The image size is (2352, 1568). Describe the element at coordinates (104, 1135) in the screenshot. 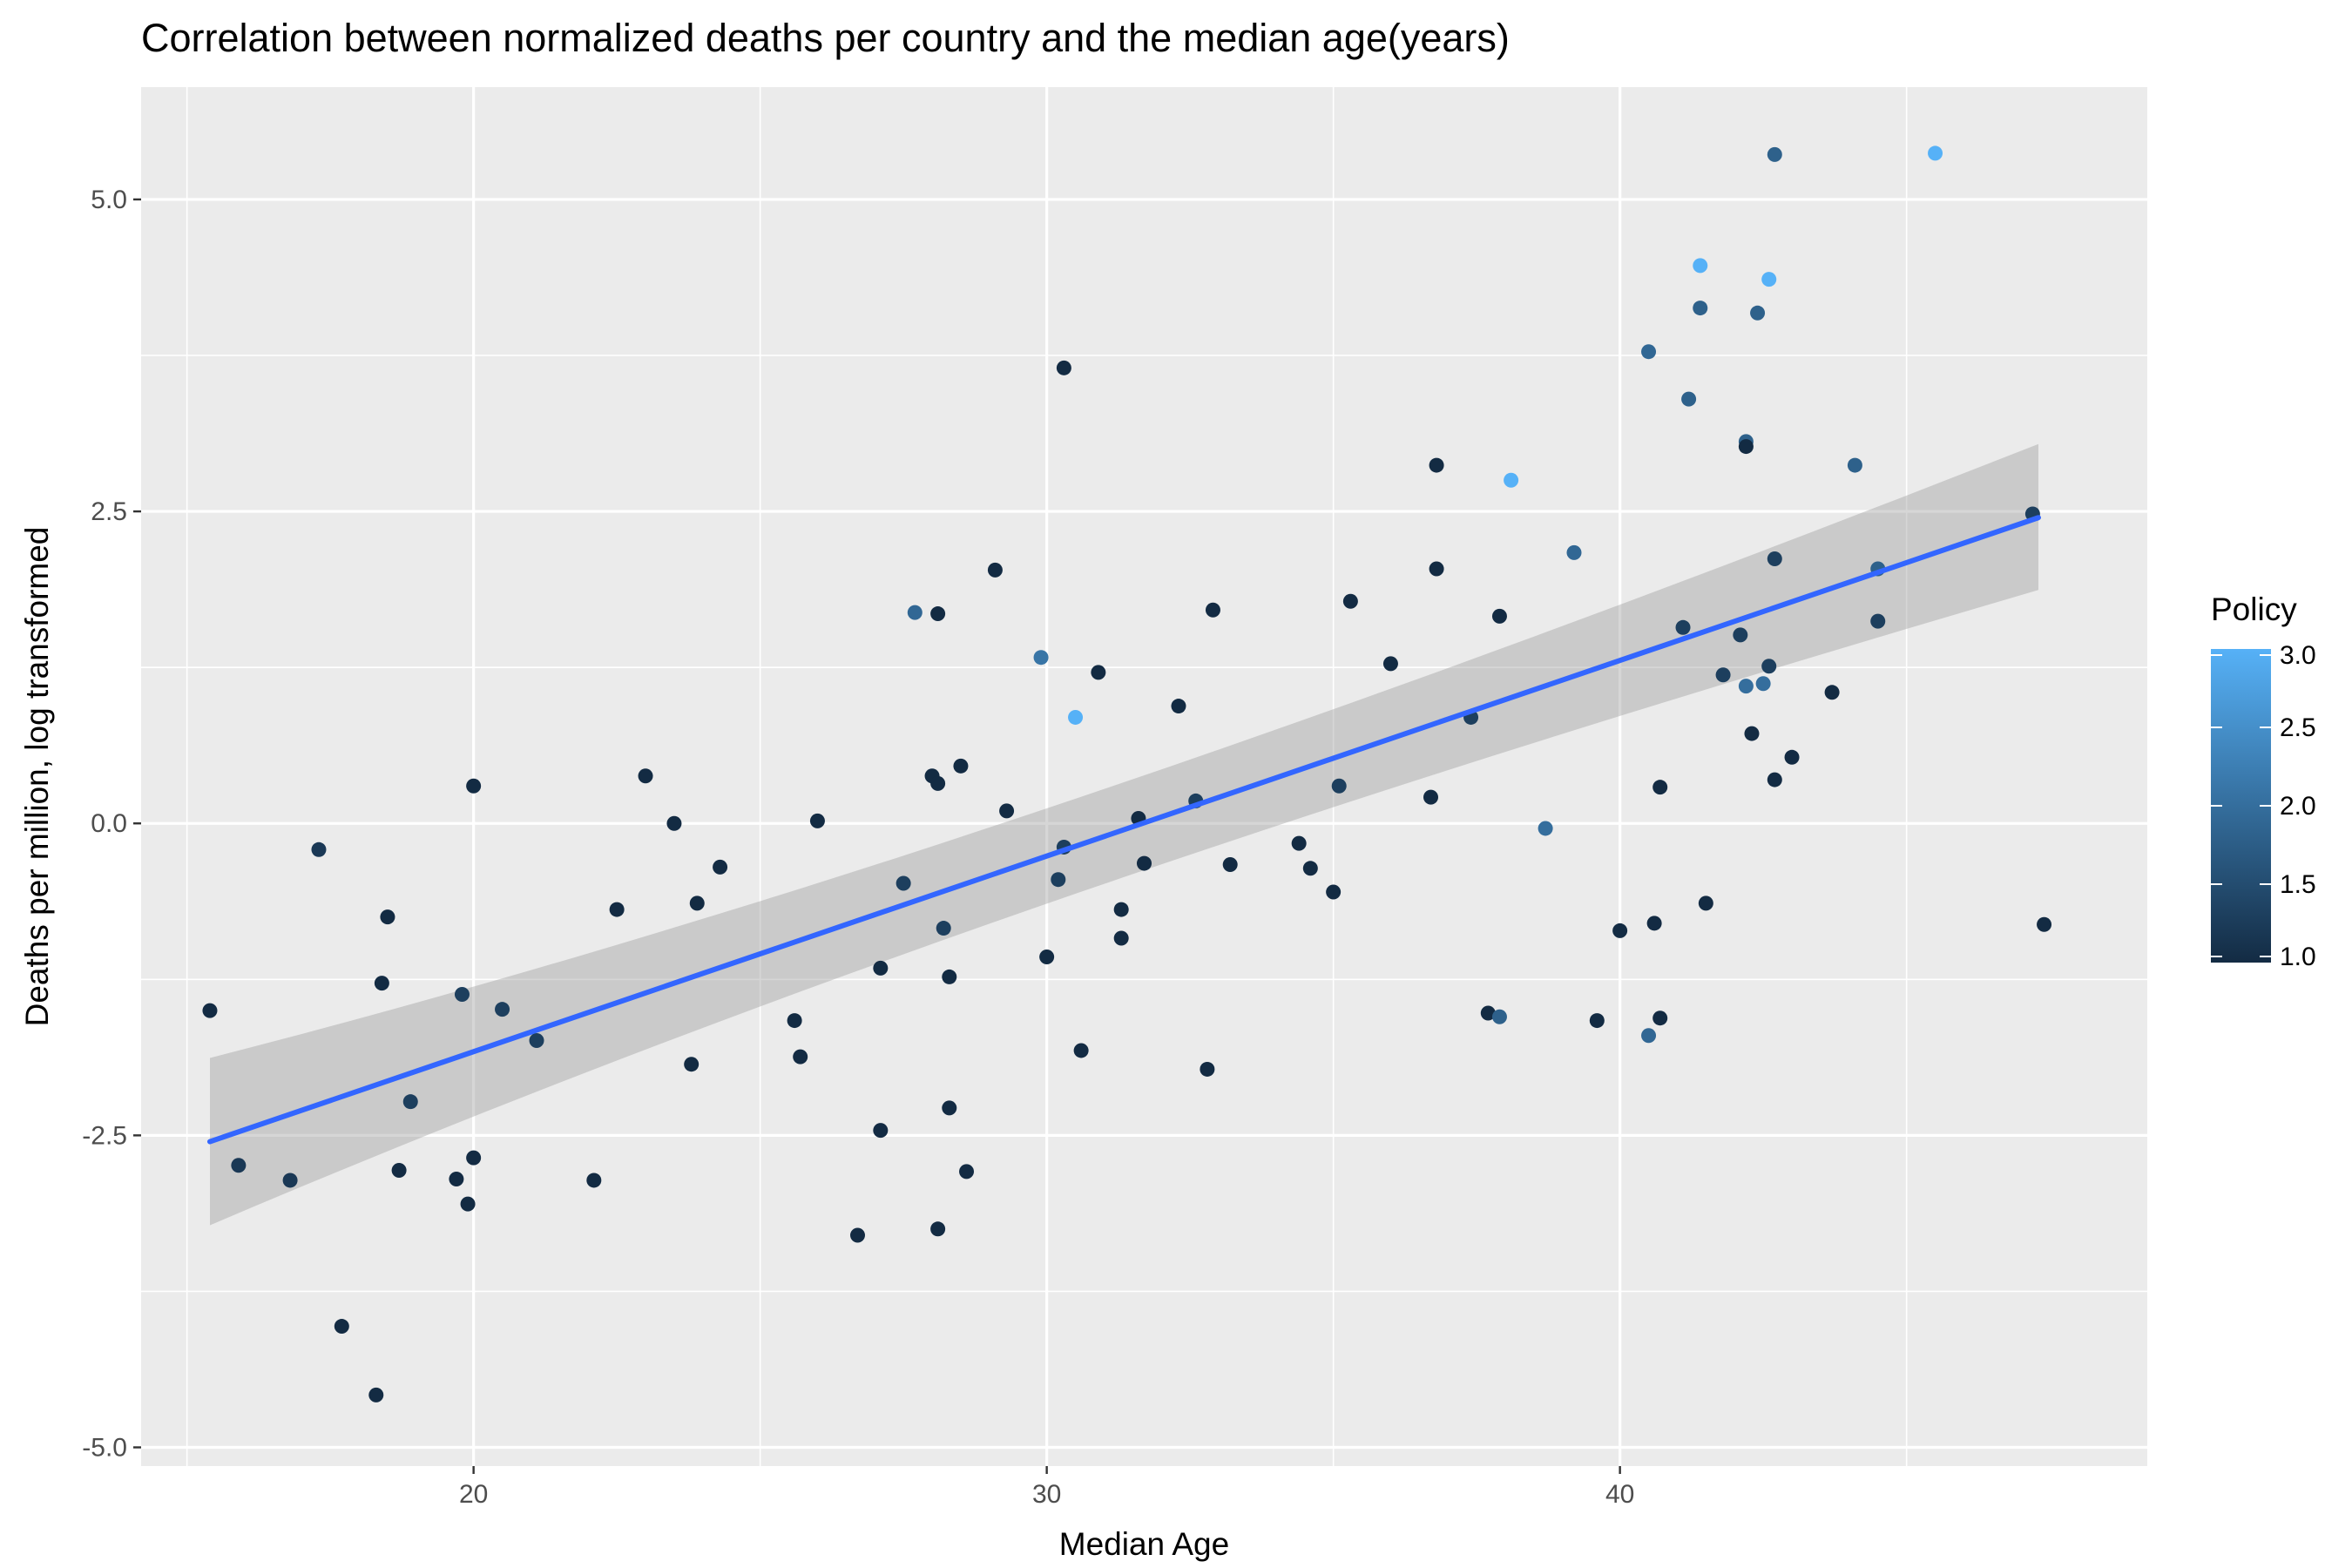

I see `y-tick-label: -2.5` at that location.